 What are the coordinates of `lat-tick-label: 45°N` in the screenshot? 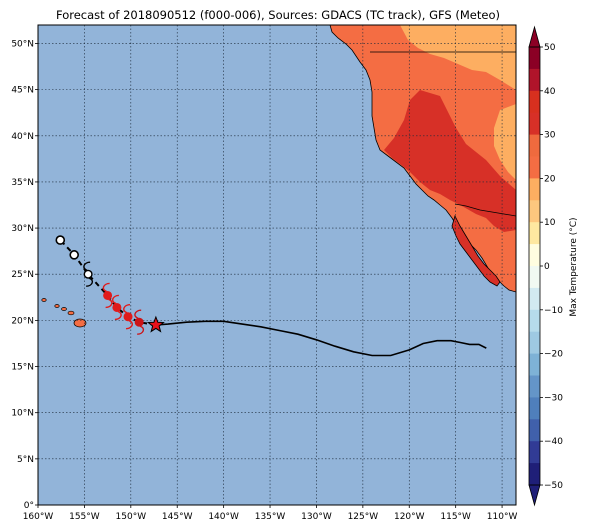 It's located at (22, 91).